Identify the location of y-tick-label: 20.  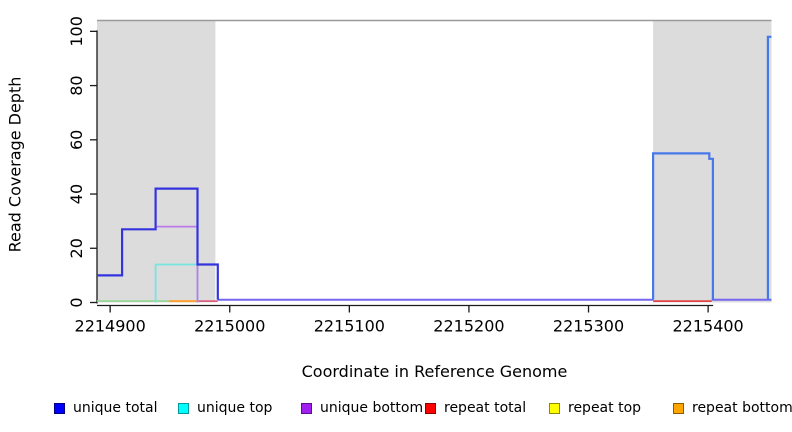
(76, 248).